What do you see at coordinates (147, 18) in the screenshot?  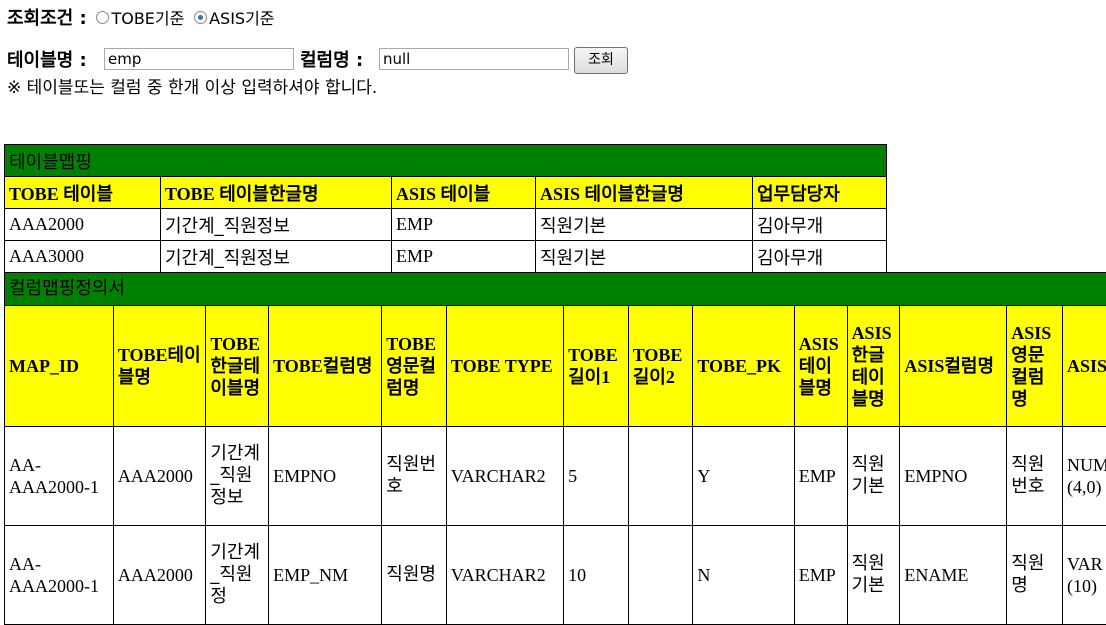 I see `radio-tobe-label: TOBE기준` at bounding box center [147, 18].